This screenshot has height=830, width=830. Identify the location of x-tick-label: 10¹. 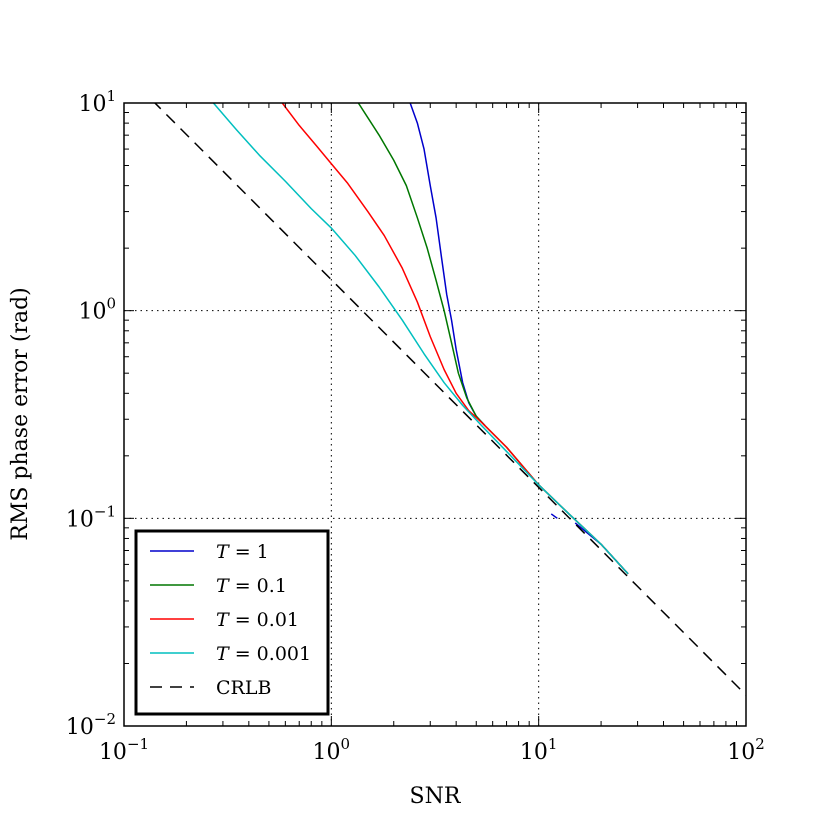
(539, 750).